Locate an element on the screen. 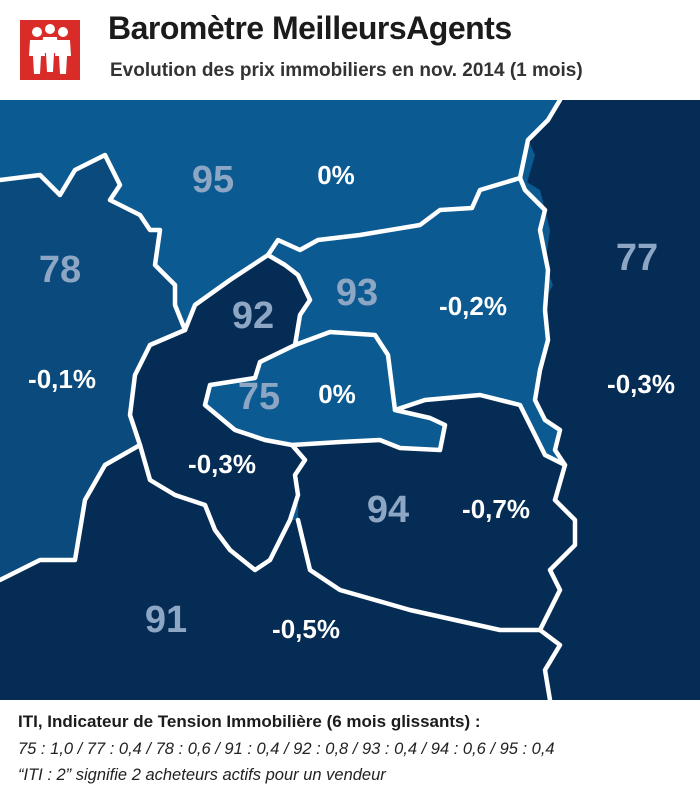  dept-94-code: 94 is located at coordinates (388, 510).